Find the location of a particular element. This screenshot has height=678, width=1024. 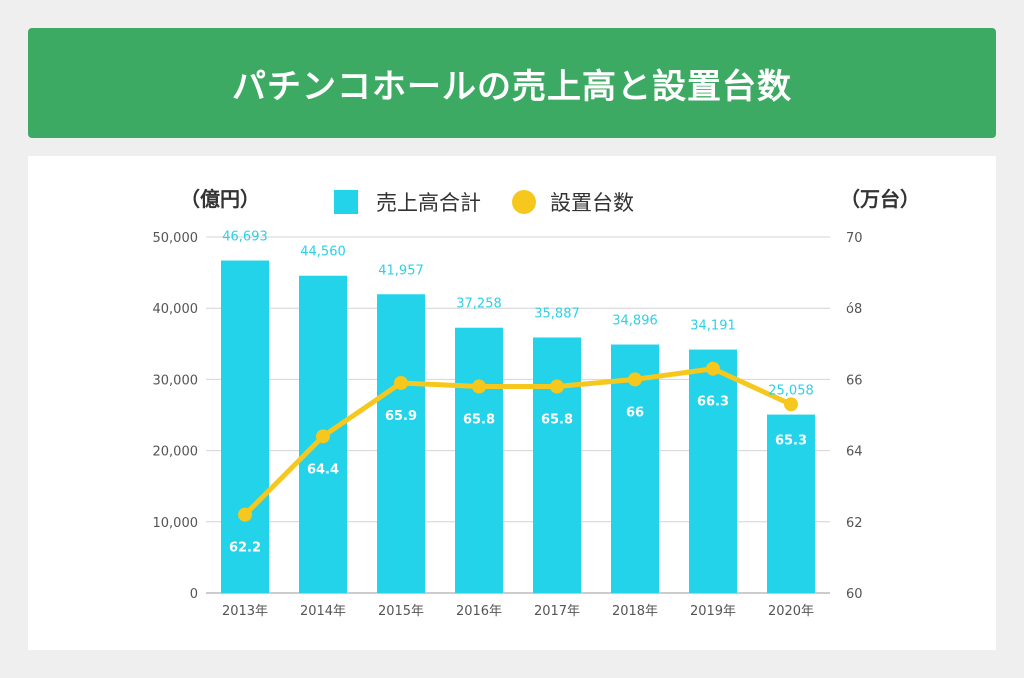

point-value-label: 65.9 is located at coordinates (401, 416).